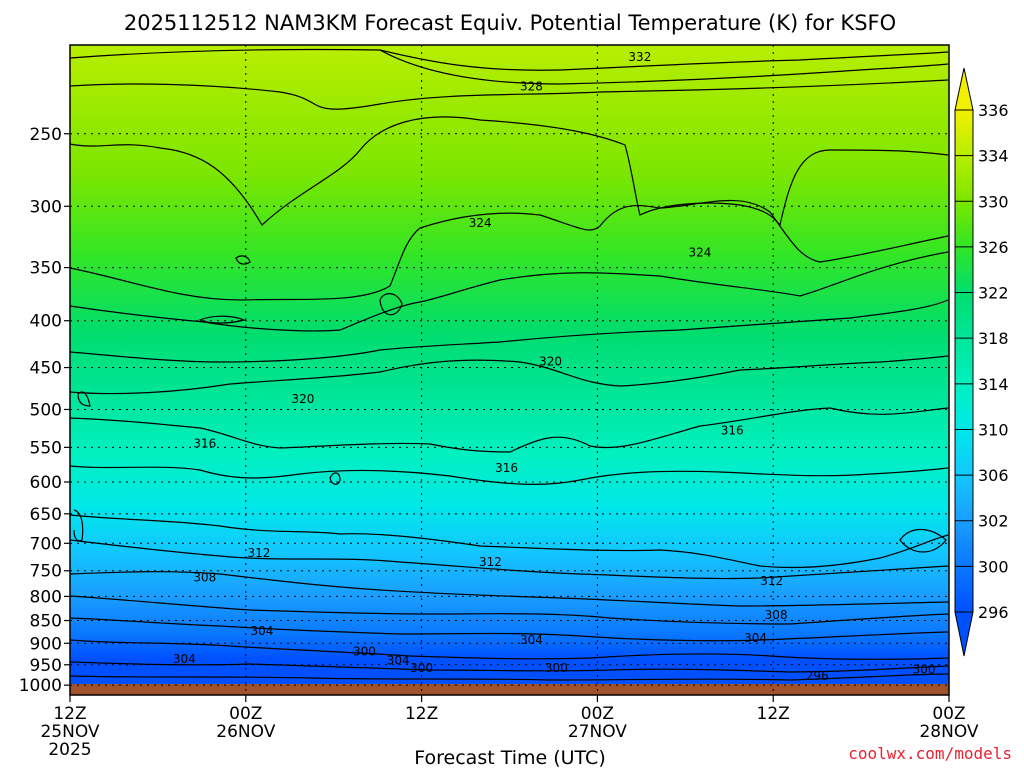 Image resolution: width=1024 pixels, height=768 pixels. What do you see at coordinates (46, 666) in the screenshot?
I see `y-tick-label: 950` at bounding box center [46, 666].